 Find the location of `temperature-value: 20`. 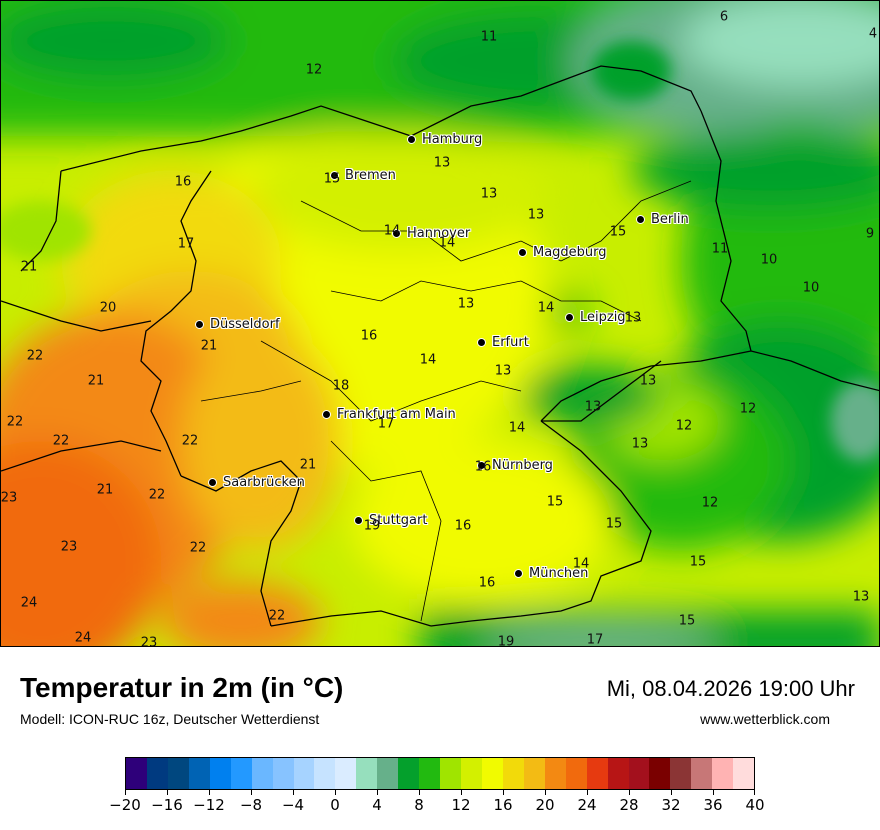

temperature-value: 20 is located at coordinates (108, 308).